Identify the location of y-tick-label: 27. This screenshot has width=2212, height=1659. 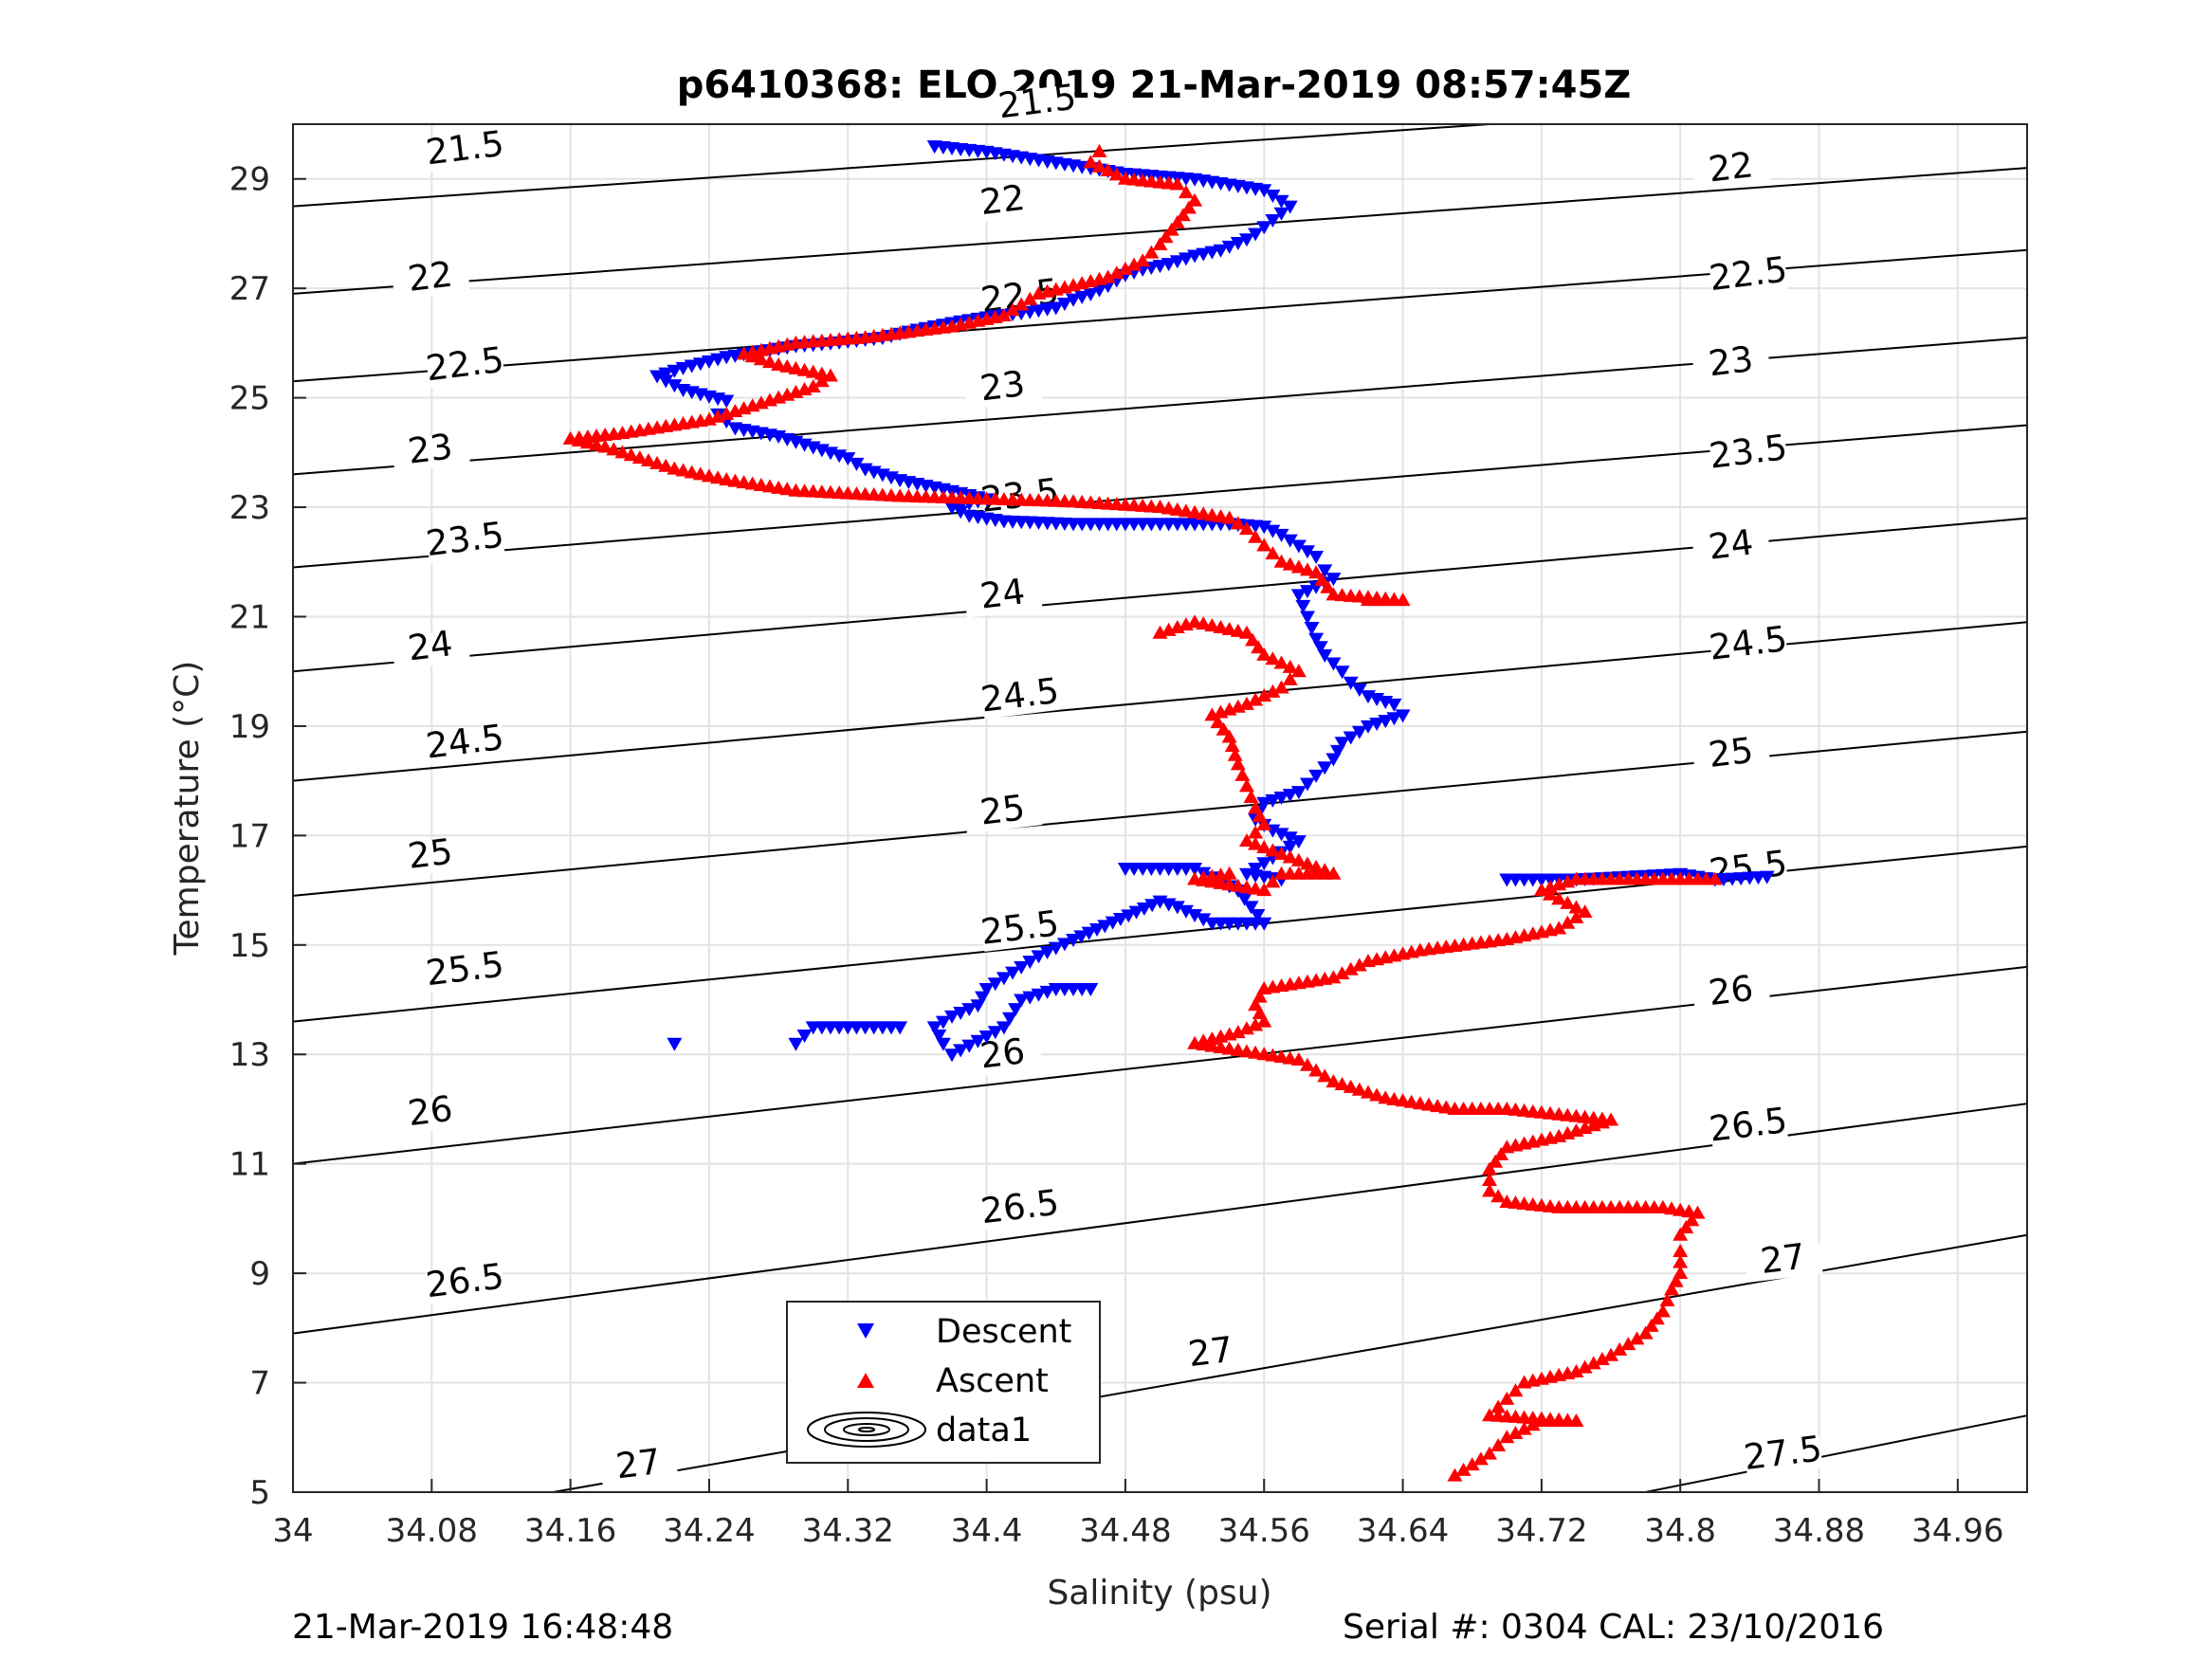
(249, 289).